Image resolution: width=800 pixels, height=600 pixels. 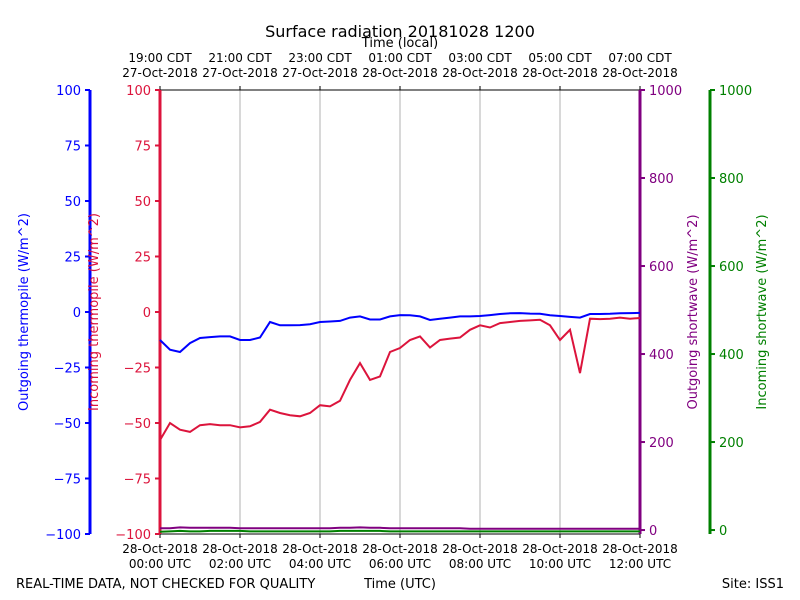 I want to click on y-axis-label: Outgoing shortwave (W/m^2), so click(x=693, y=311).